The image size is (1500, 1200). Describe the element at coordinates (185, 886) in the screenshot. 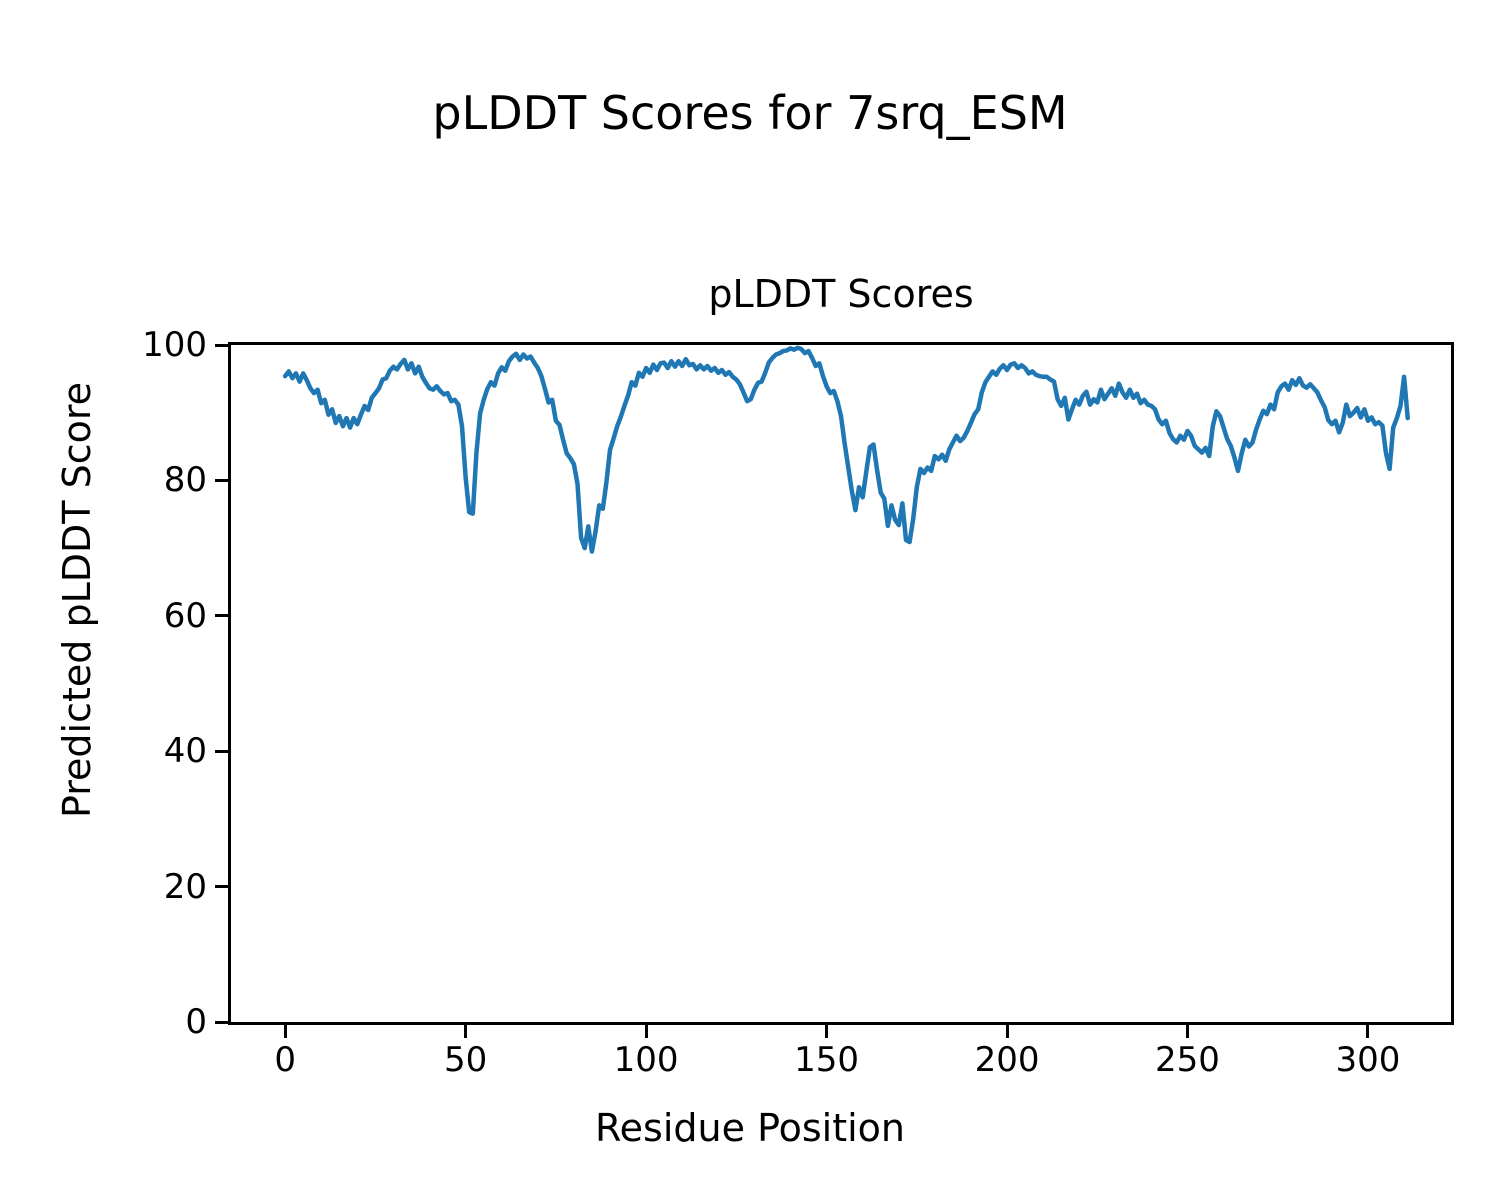

I see `y-tick-label: 20` at that location.